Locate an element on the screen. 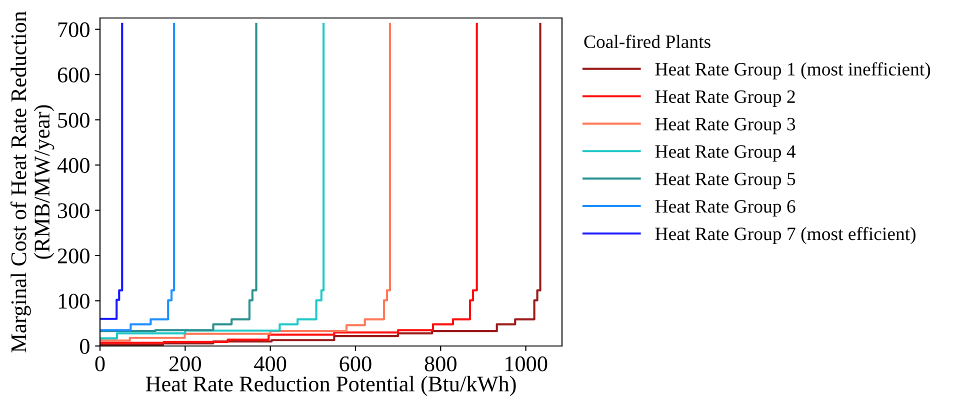 This screenshot has height=400, width=959. x-tick-label: 600 is located at coordinates (356, 364).